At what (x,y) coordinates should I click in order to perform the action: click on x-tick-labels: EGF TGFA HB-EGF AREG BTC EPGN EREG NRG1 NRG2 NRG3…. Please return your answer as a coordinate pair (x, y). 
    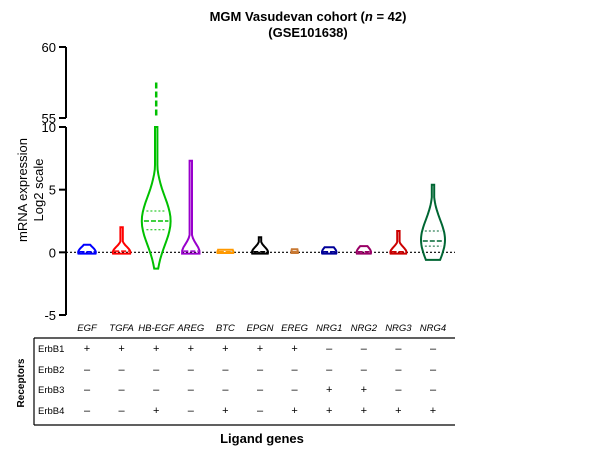
    Looking at the image, I should click on (261, 328).